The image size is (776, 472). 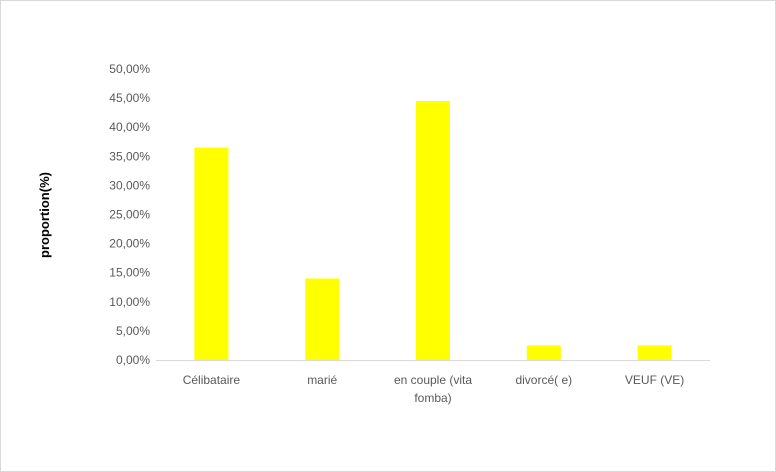 I want to click on x-tick-label: Célibataire, so click(x=212, y=380).